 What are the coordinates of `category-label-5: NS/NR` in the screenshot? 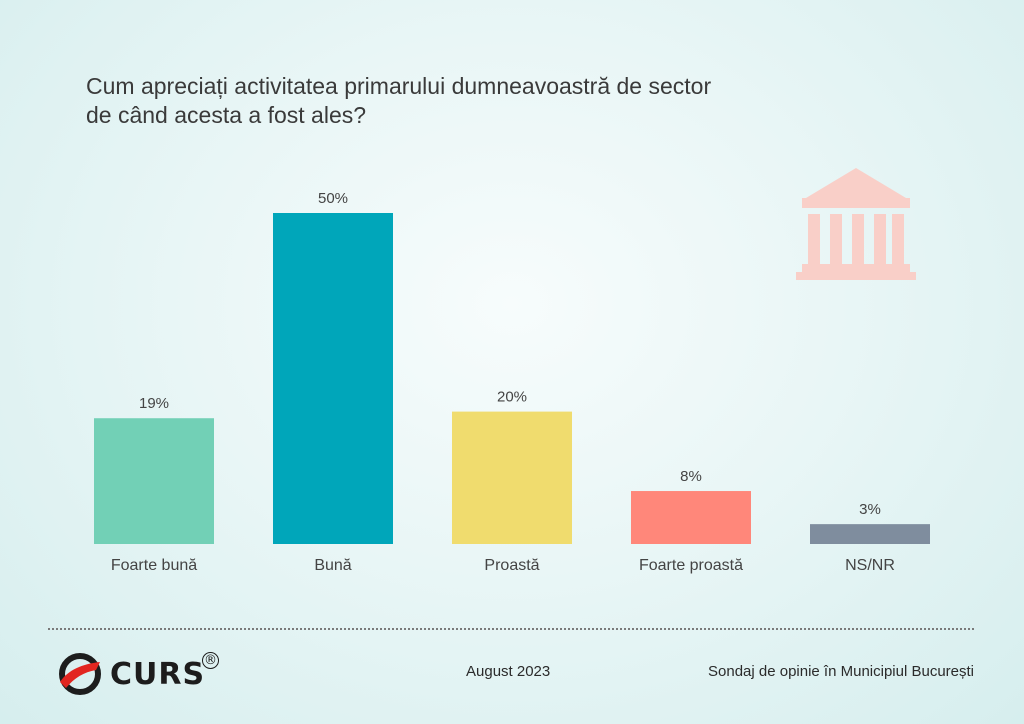 It's located at (870, 565).